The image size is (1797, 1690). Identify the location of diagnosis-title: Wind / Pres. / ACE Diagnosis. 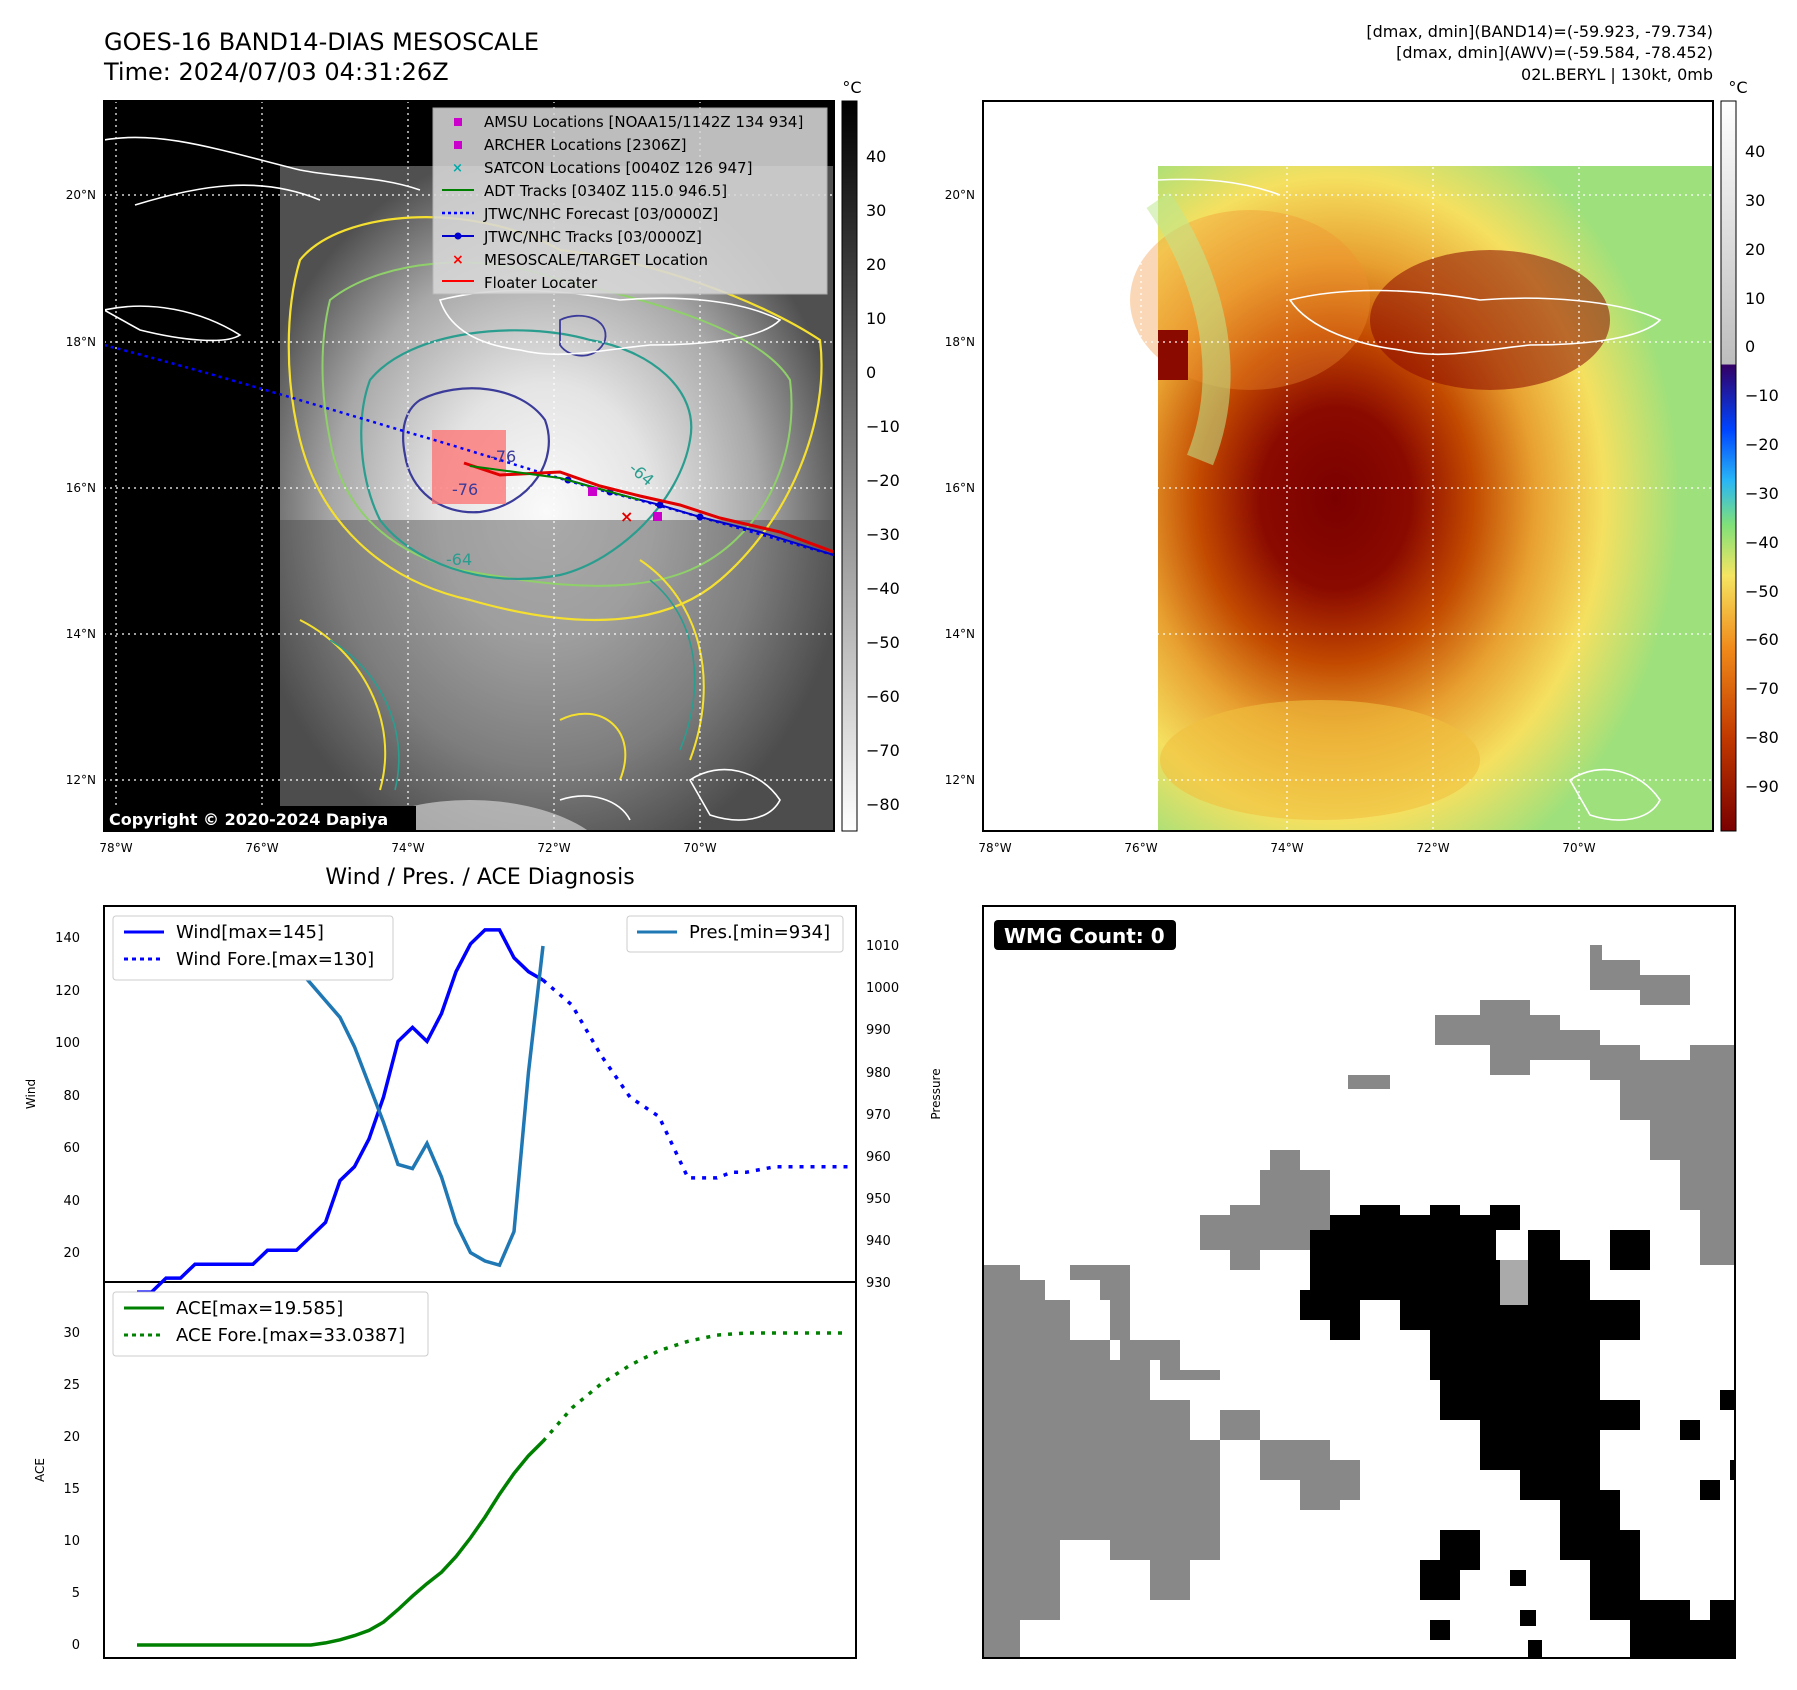
(479, 877).